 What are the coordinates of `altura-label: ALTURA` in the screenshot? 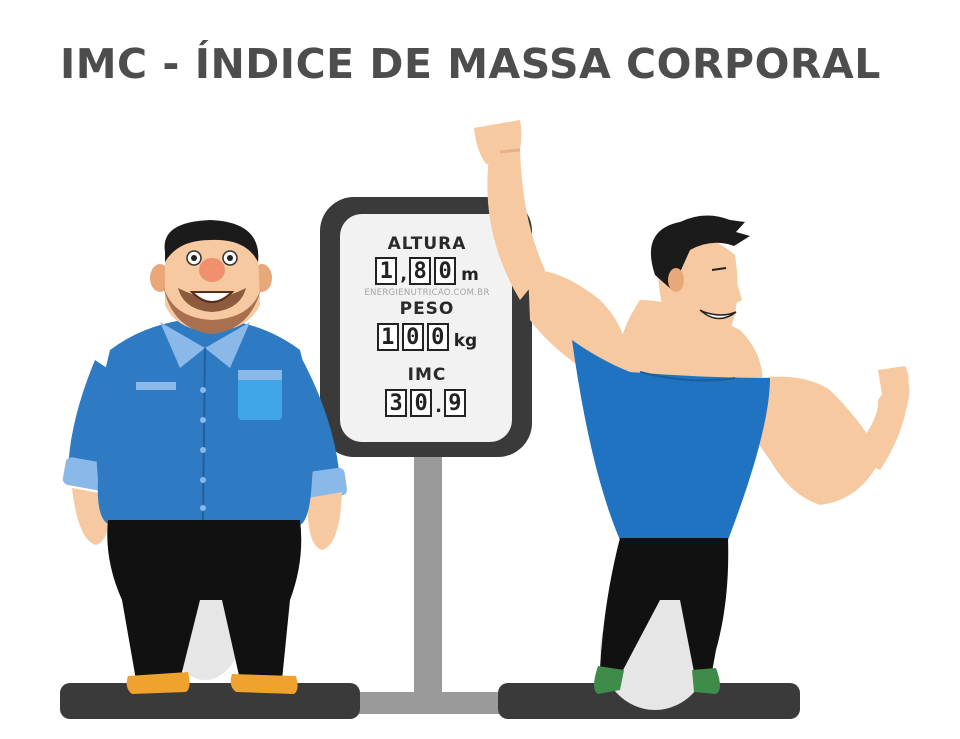 It's located at (427, 244).